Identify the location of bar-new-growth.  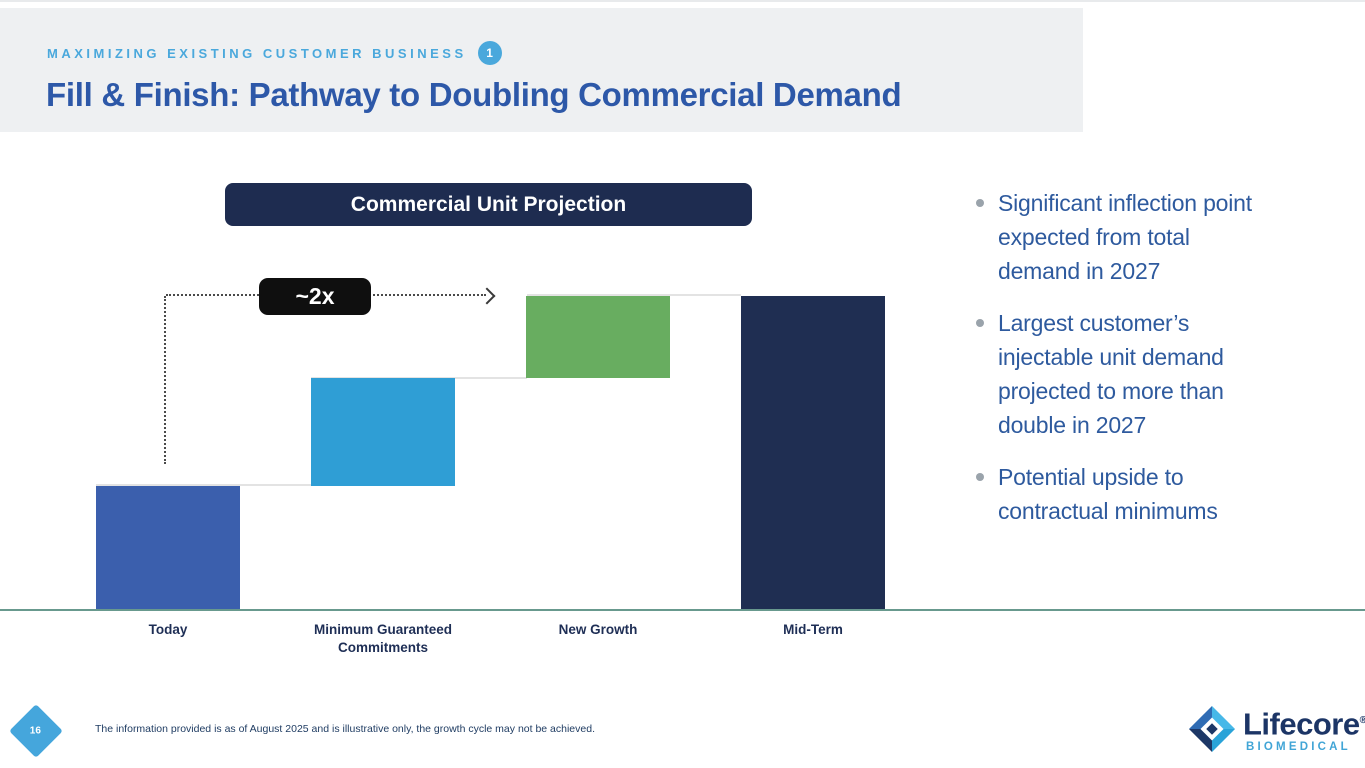
(598, 337).